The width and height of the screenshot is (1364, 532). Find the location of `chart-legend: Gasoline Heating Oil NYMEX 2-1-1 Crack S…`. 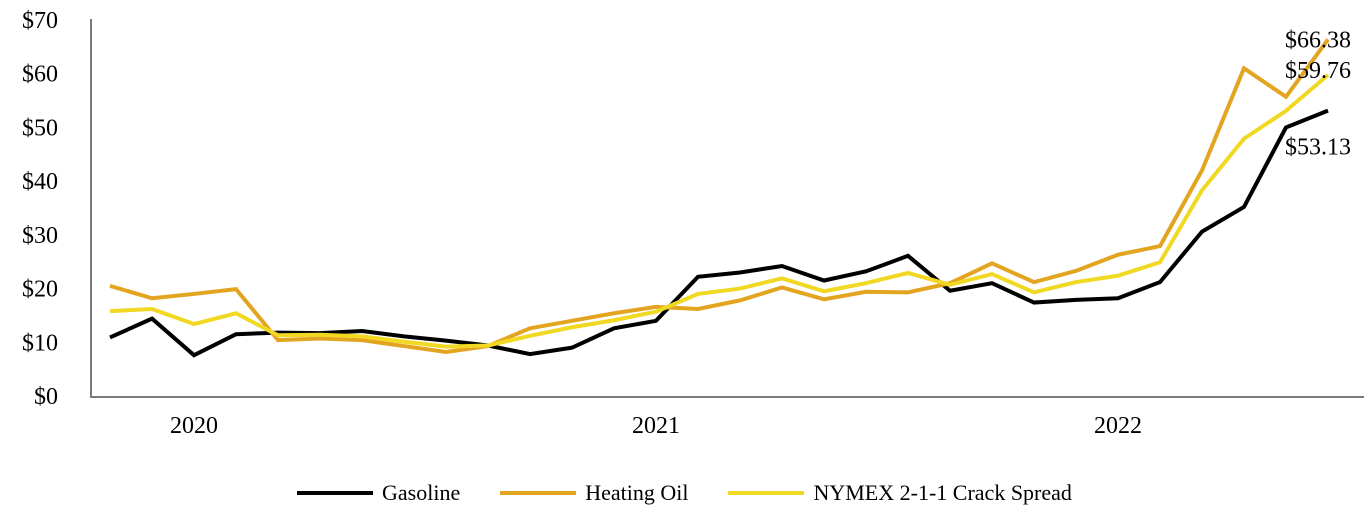

chart-legend: Gasoline Heating Oil NYMEX 2-1-1 Crack S… is located at coordinates (684, 493).